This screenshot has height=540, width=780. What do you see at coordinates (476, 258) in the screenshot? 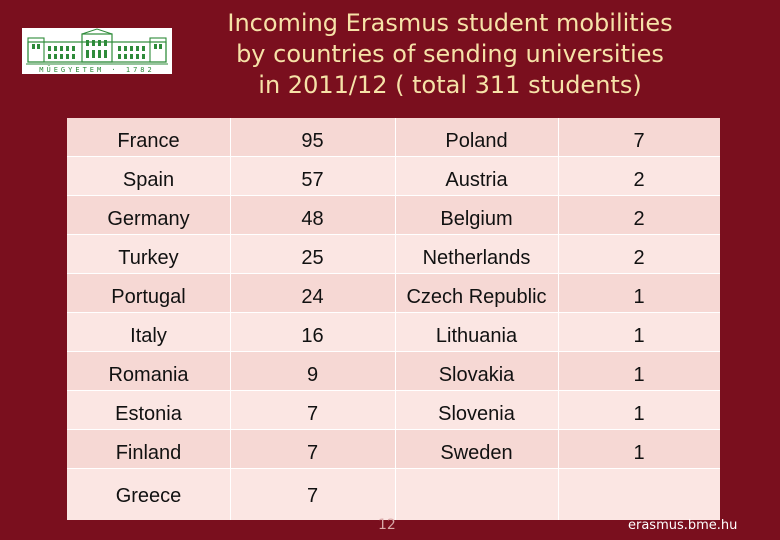
I see `country-cell: Netherlands` at bounding box center [476, 258].